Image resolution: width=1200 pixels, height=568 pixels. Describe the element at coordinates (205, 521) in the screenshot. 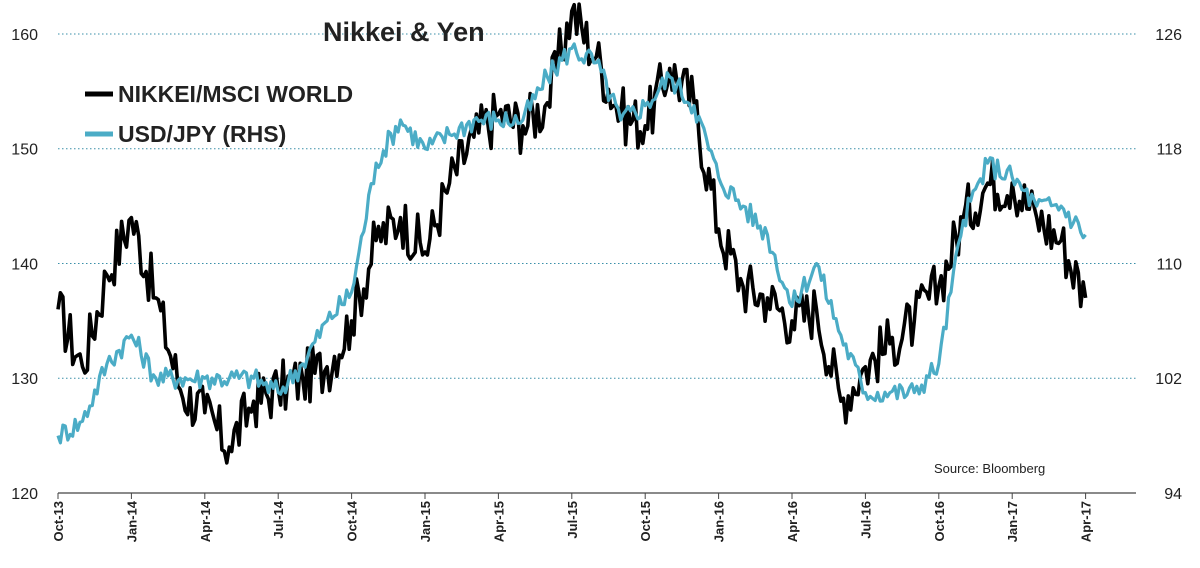

I see `x-tick-label: Apr-14` at that location.